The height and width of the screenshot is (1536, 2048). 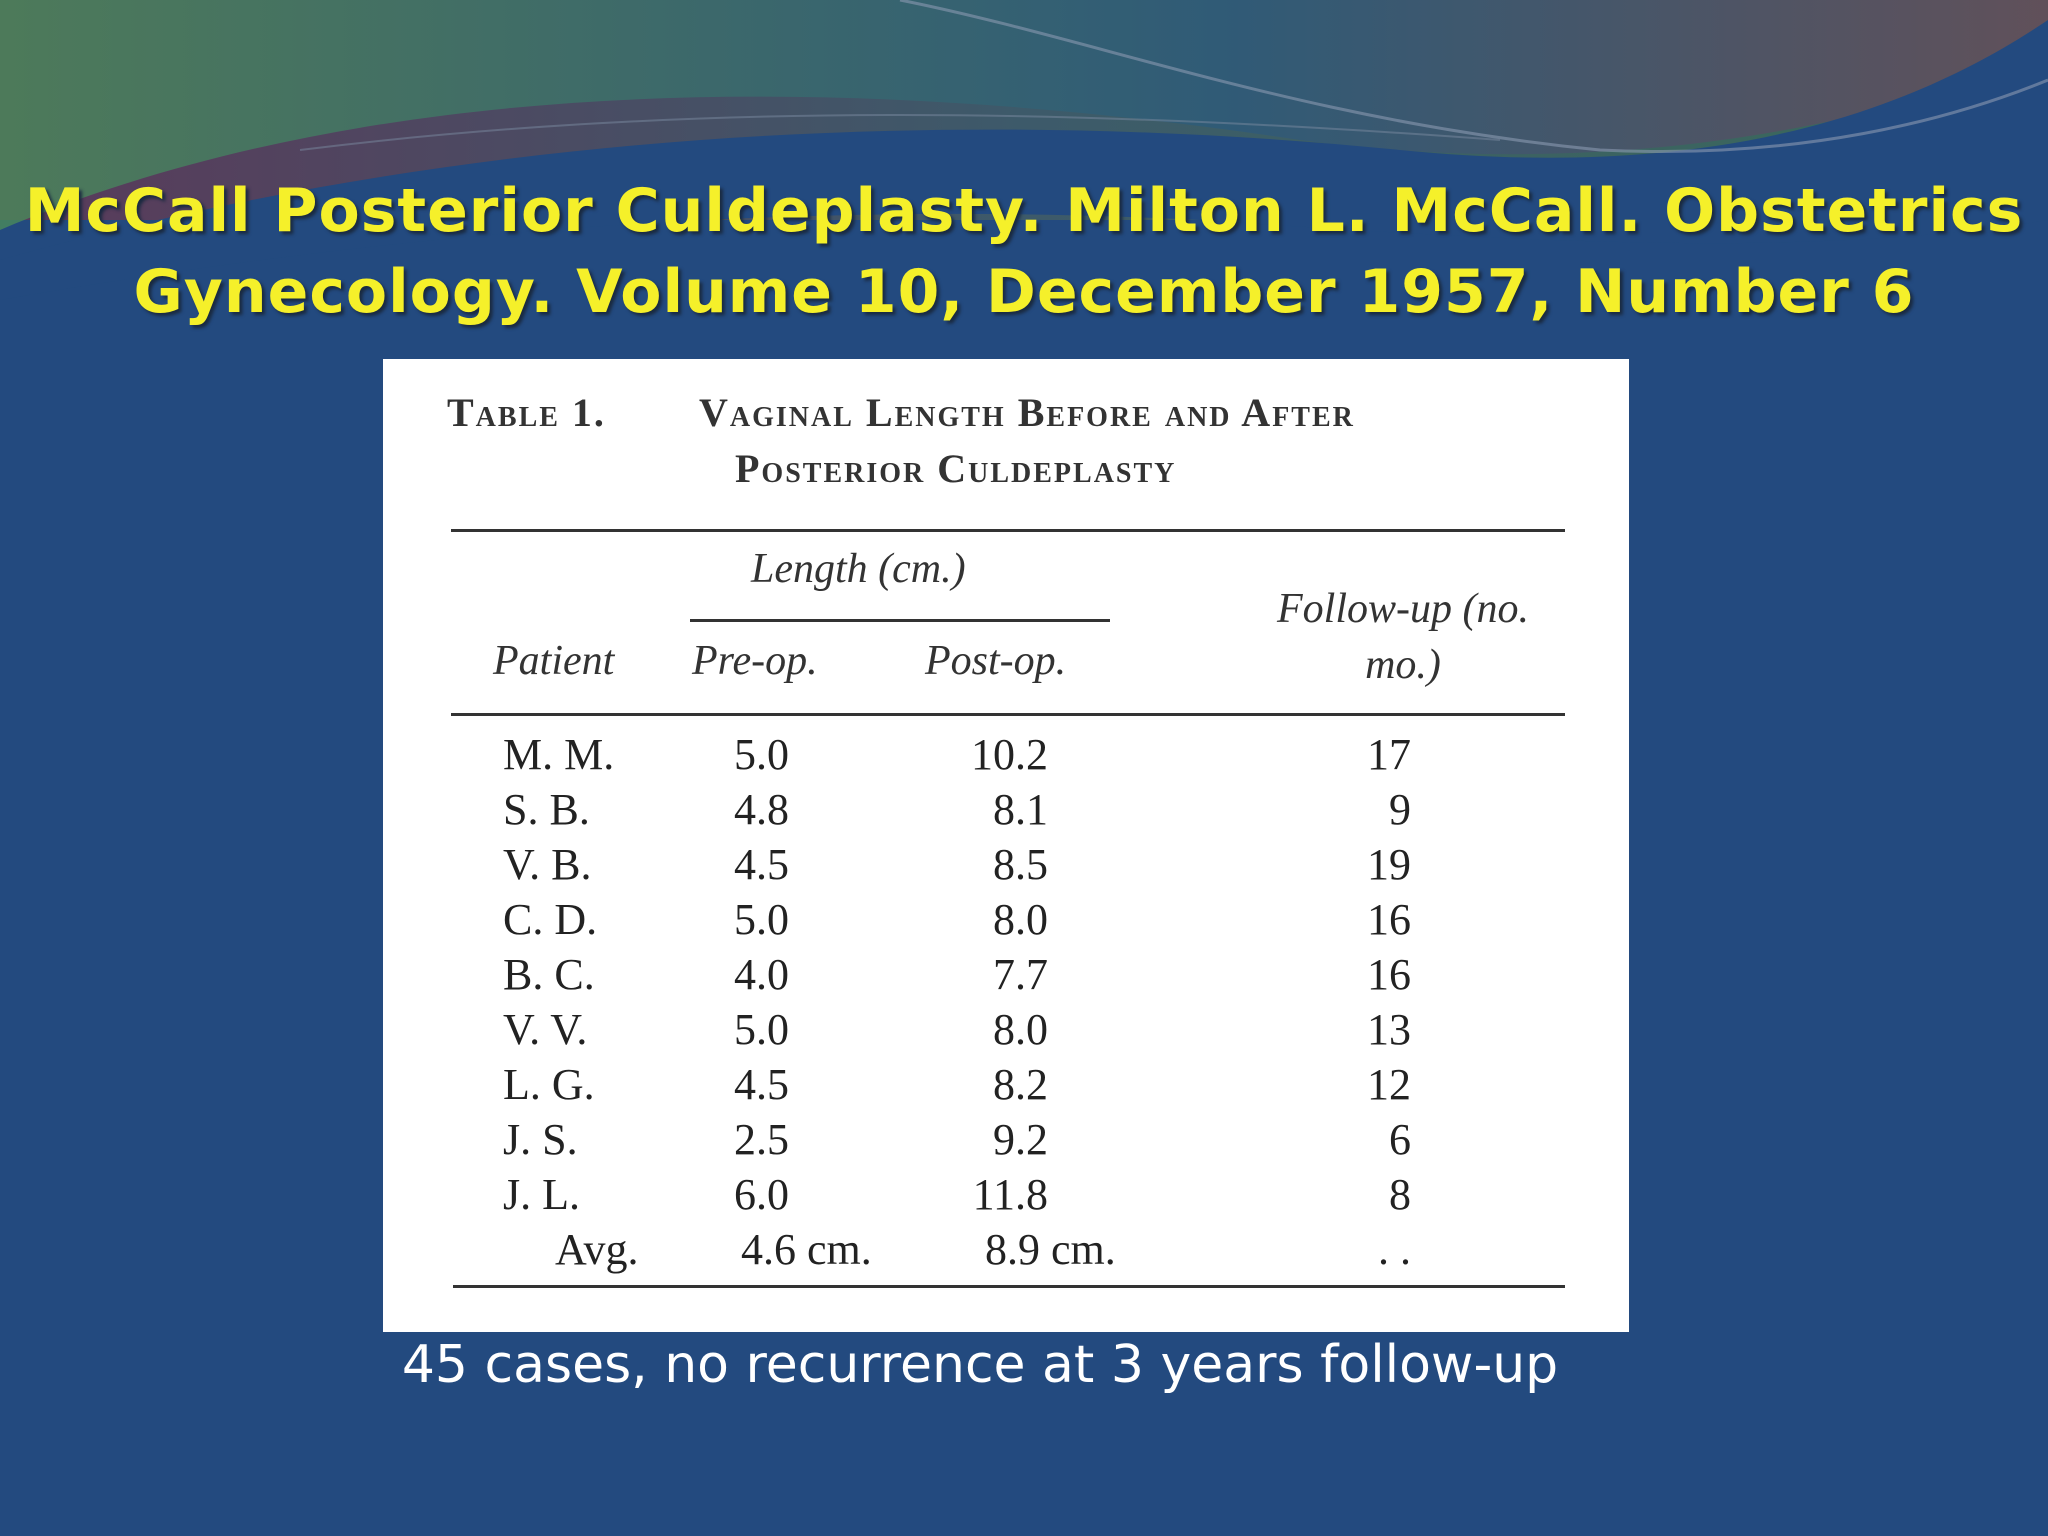 What do you see at coordinates (1400, 1139) in the screenshot?
I see `table-cell: 6` at bounding box center [1400, 1139].